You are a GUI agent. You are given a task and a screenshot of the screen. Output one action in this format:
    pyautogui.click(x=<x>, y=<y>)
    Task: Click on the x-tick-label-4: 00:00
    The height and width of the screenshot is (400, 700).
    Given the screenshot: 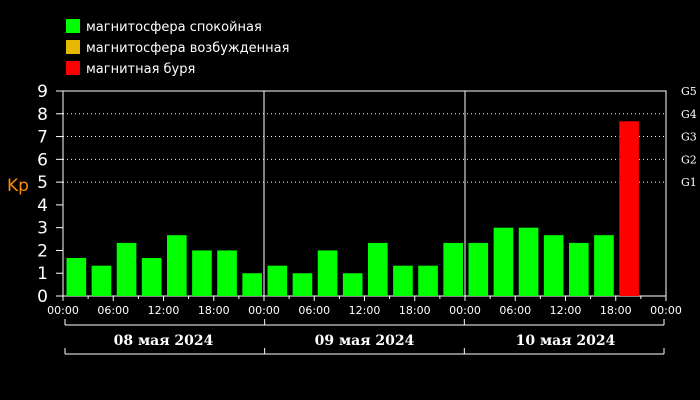 What is the action you would take?
    pyautogui.click(x=264, y=310)
    